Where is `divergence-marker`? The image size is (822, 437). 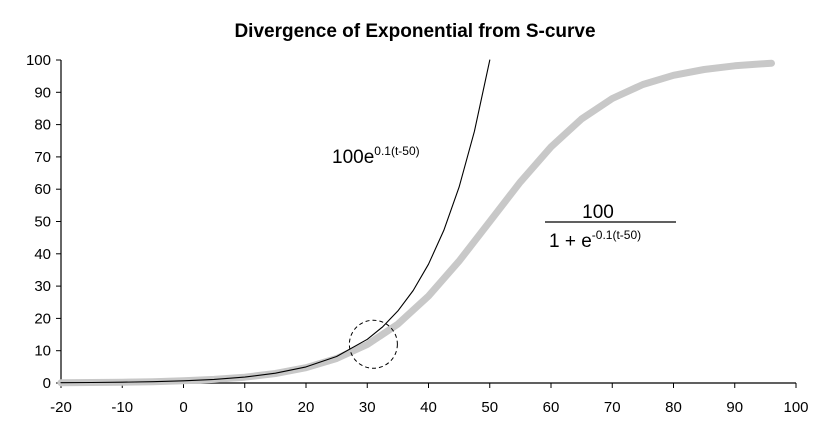 divergence-marker is located at coordinates (373, 344).